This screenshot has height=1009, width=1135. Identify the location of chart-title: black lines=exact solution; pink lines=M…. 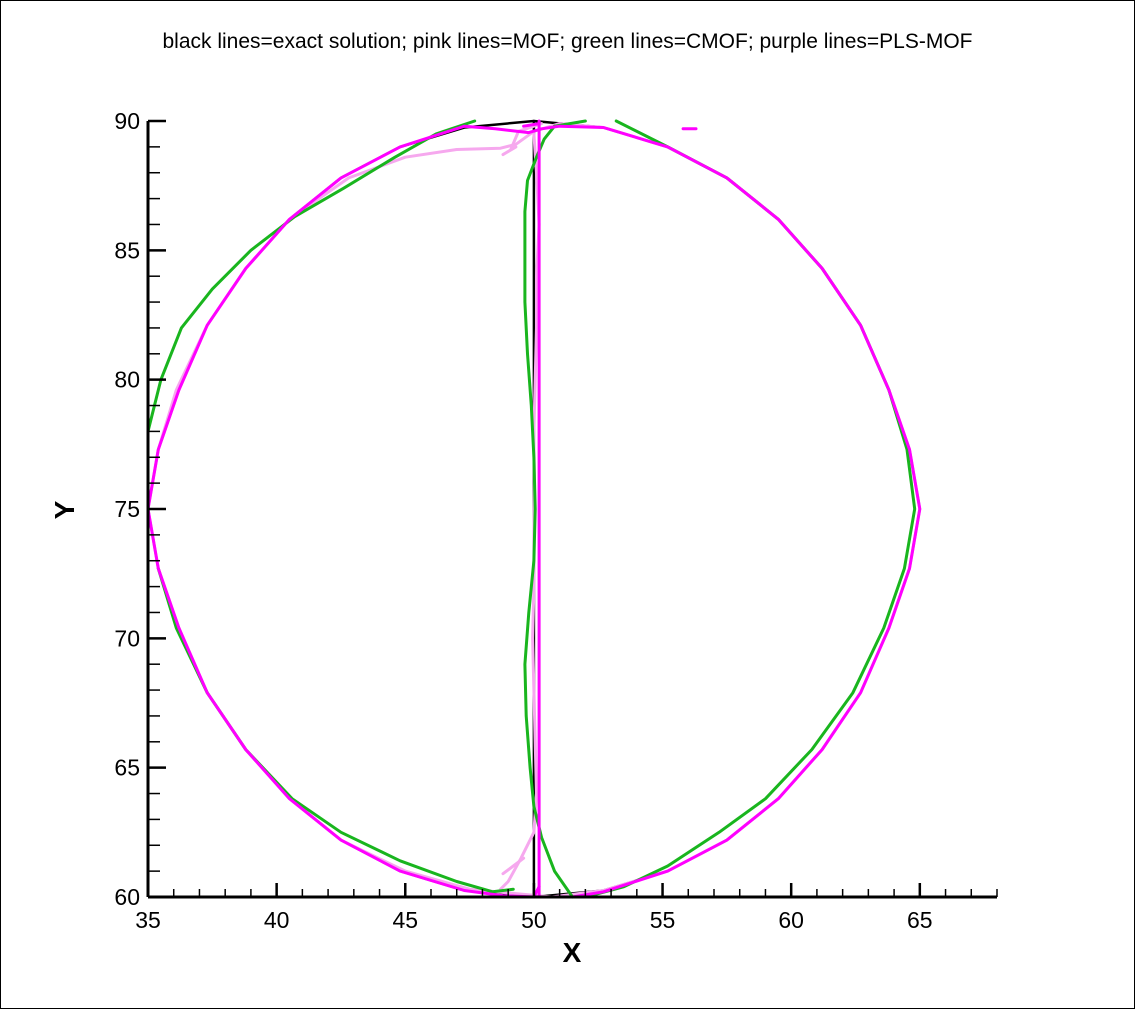
(567, 41).